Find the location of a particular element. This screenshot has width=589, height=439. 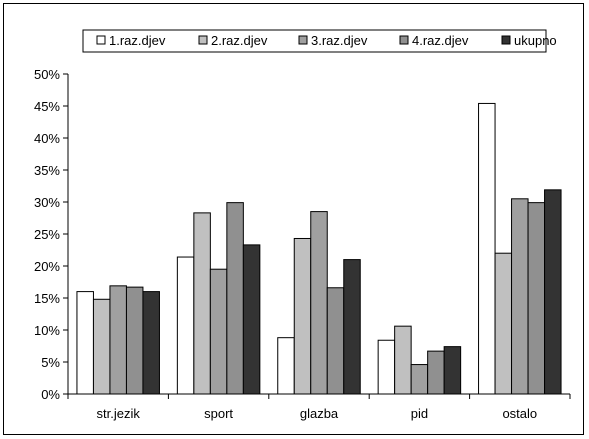

legend-label: 2.raz.djev is located at coordinates (239, 40).